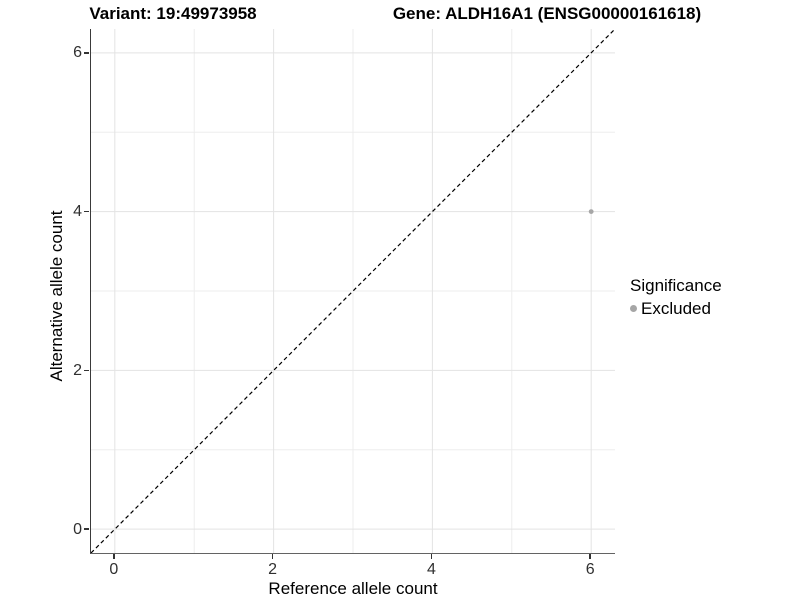 The width and height of the screenshot is (800, 600). I want to click on legend-item: Excluded, so click(676, 308).